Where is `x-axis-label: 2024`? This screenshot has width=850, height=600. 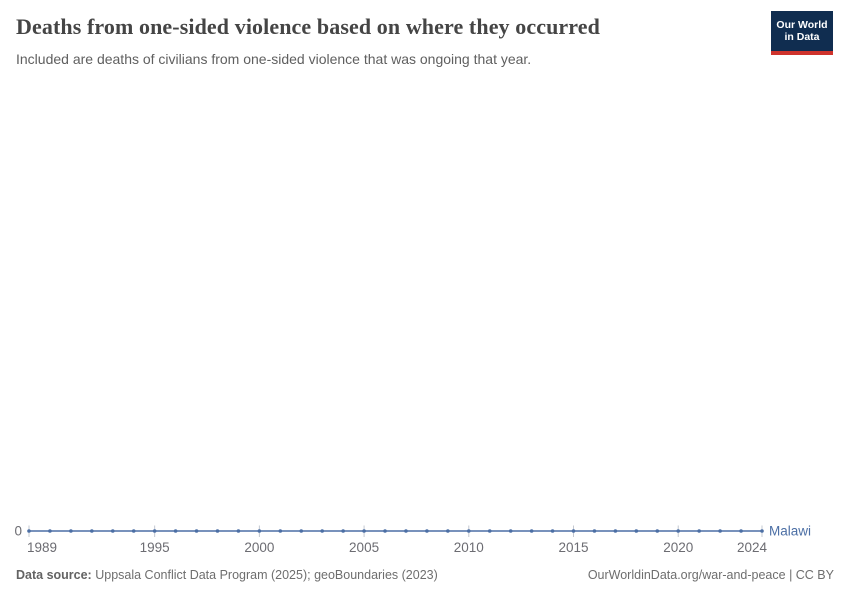 x-axis-label: 2024 is located at coordinates (752, 547).